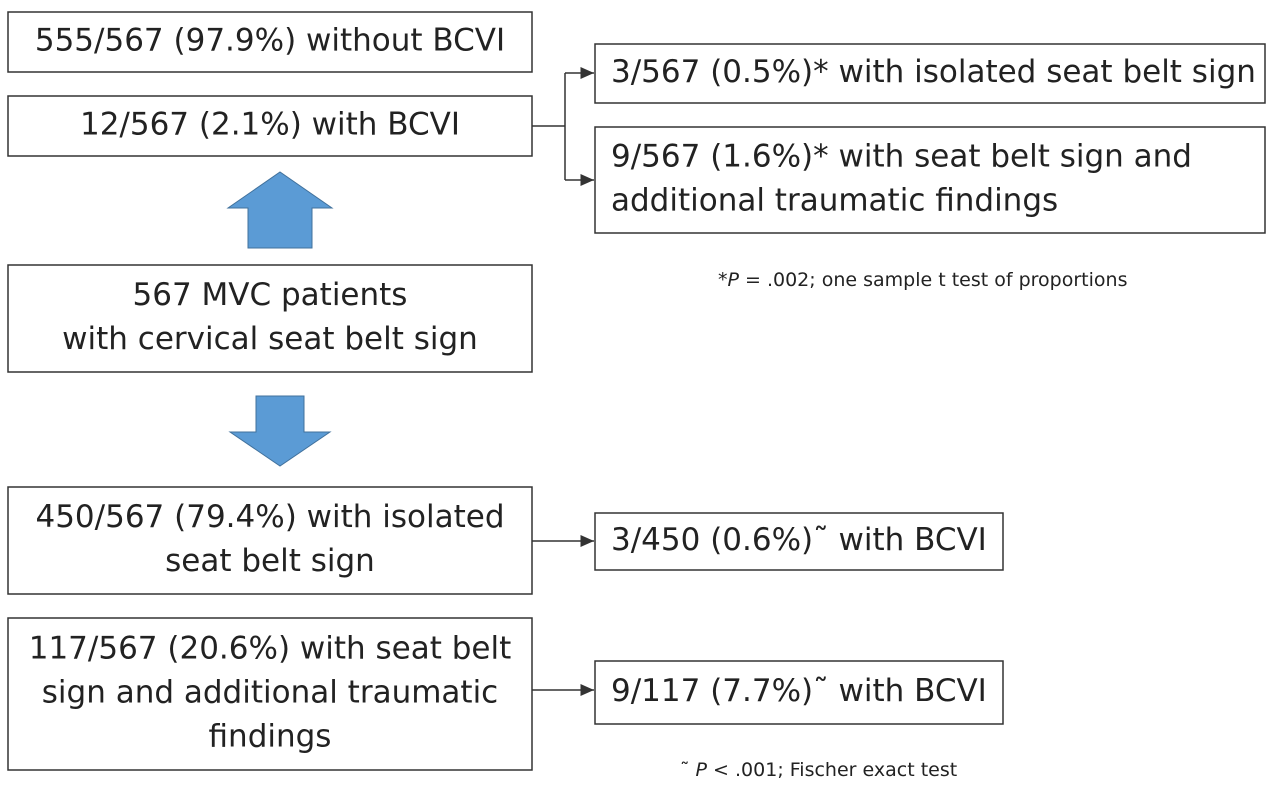  I want to click on footnote-text: = .002; one sample t test of proportions, so click(933, 280).